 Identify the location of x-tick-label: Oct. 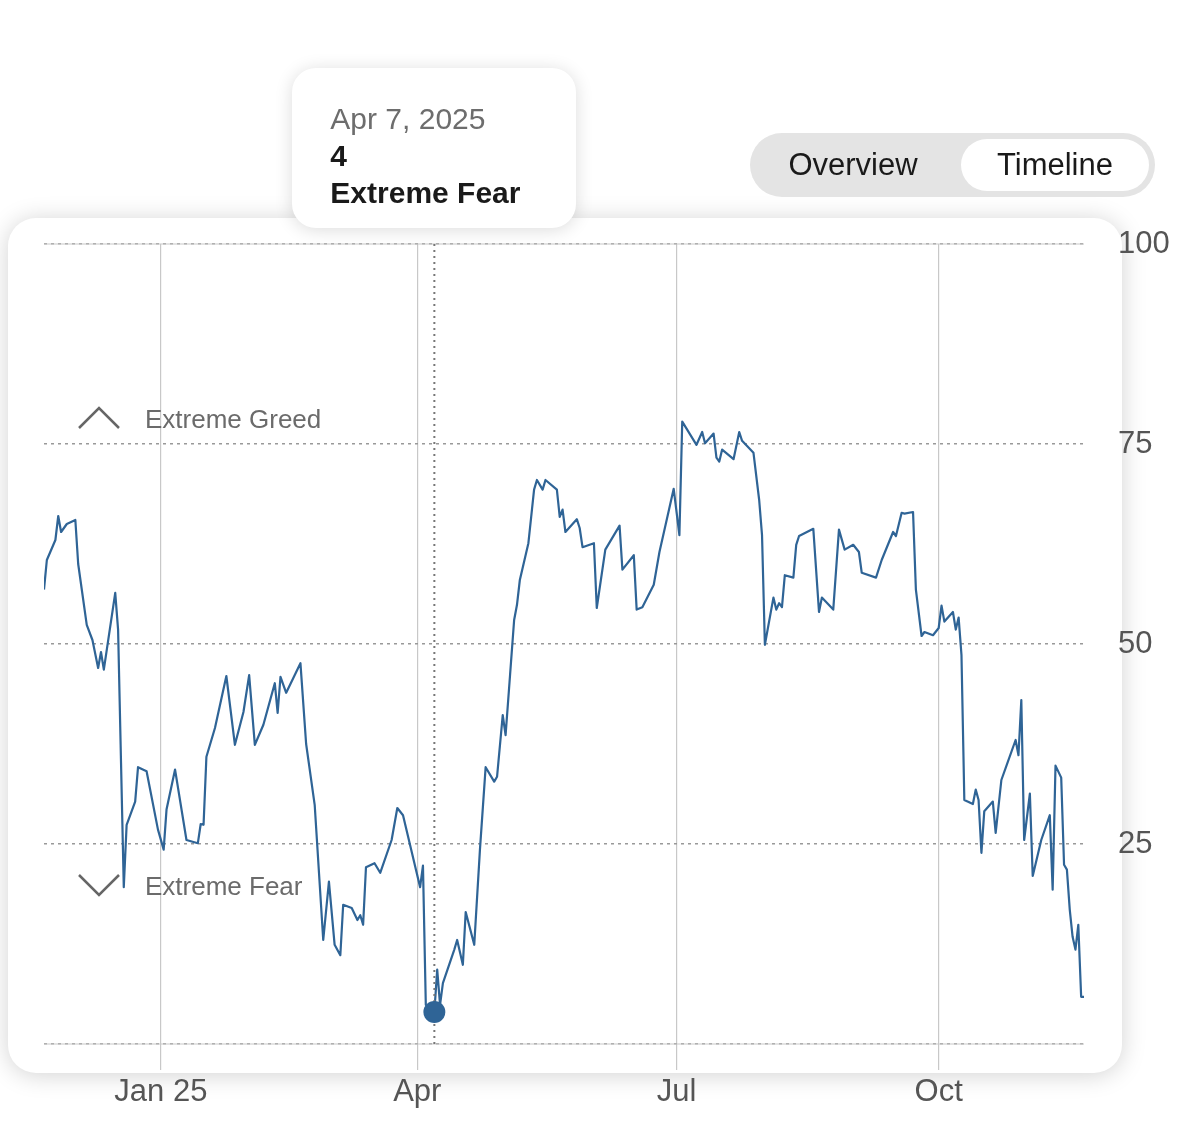
(939, 1091).